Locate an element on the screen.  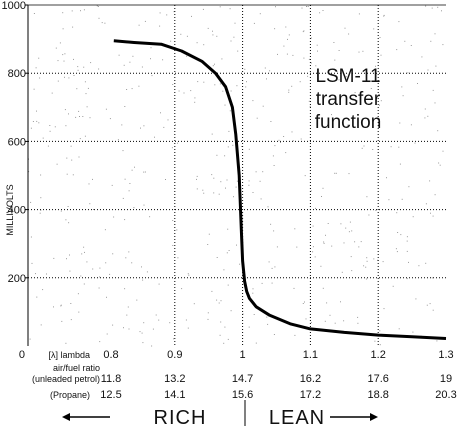
x-tick-label: 0.9 is located at coordinates (174, 355).